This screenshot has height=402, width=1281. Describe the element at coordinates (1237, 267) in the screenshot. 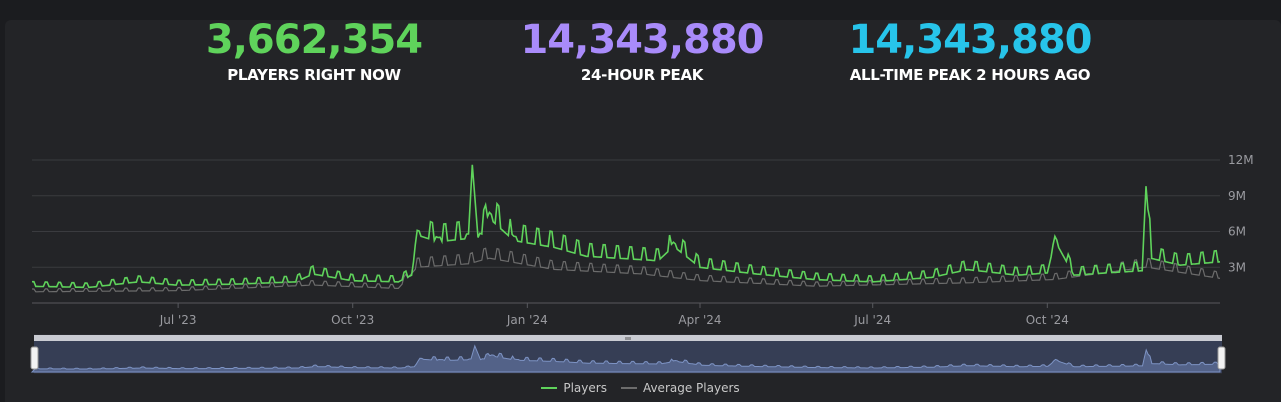

I see `y-tick-label: 3M` at that location.